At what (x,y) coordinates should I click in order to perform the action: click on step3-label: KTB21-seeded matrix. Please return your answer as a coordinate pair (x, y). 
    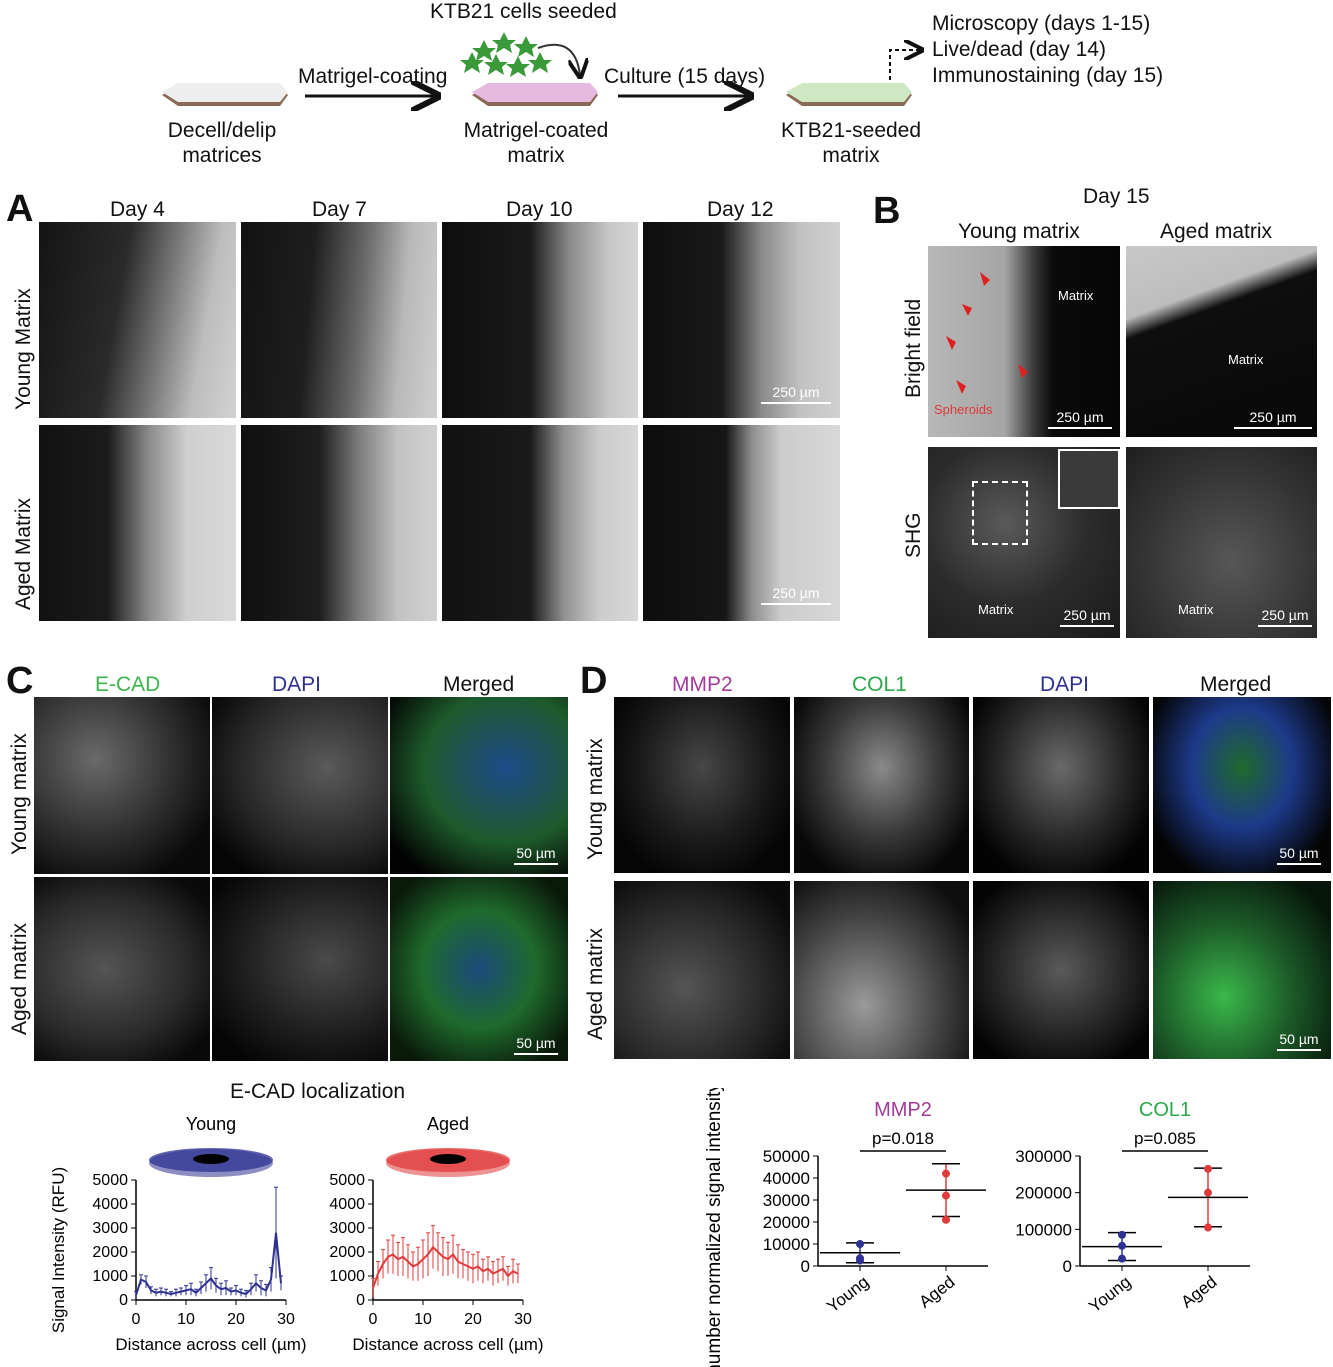
    Looking at the image, I should click on (851, 143).